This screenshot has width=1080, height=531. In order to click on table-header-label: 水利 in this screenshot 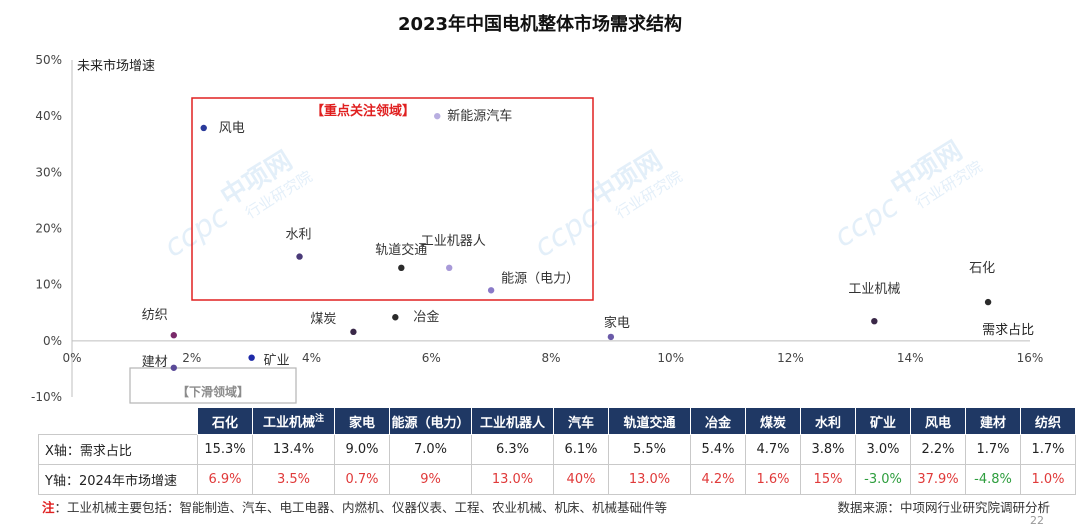, I will do `click(827, 423)`.